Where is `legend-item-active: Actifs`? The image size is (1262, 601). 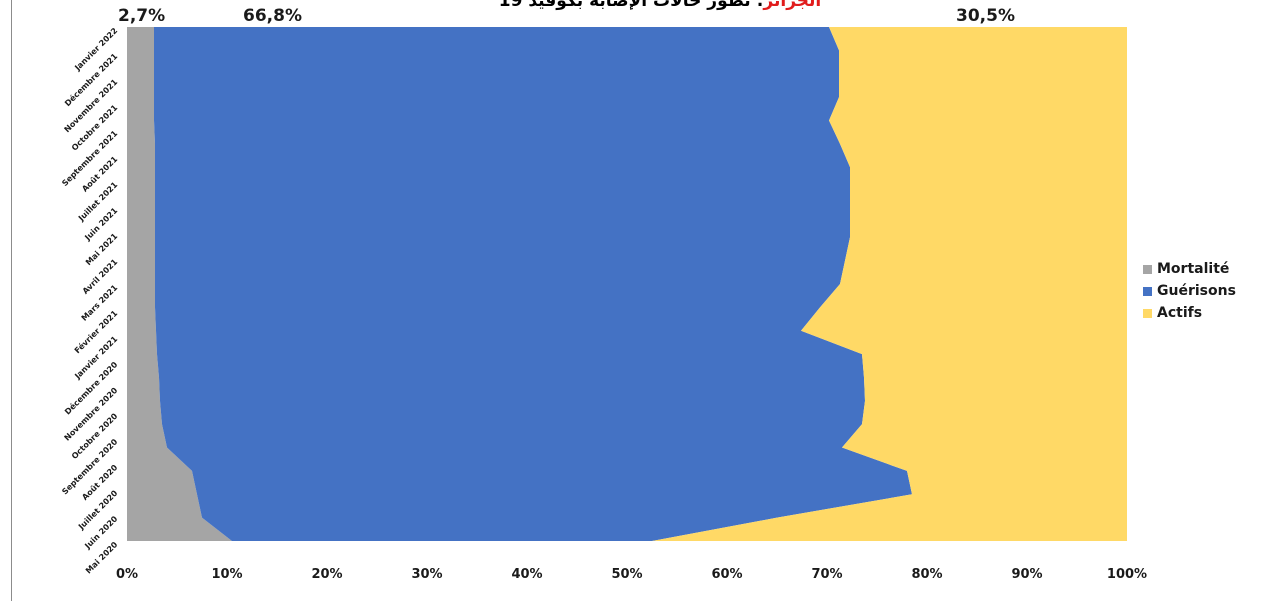
legend-item-active: Actifs is located at coordinates (1189, 313).